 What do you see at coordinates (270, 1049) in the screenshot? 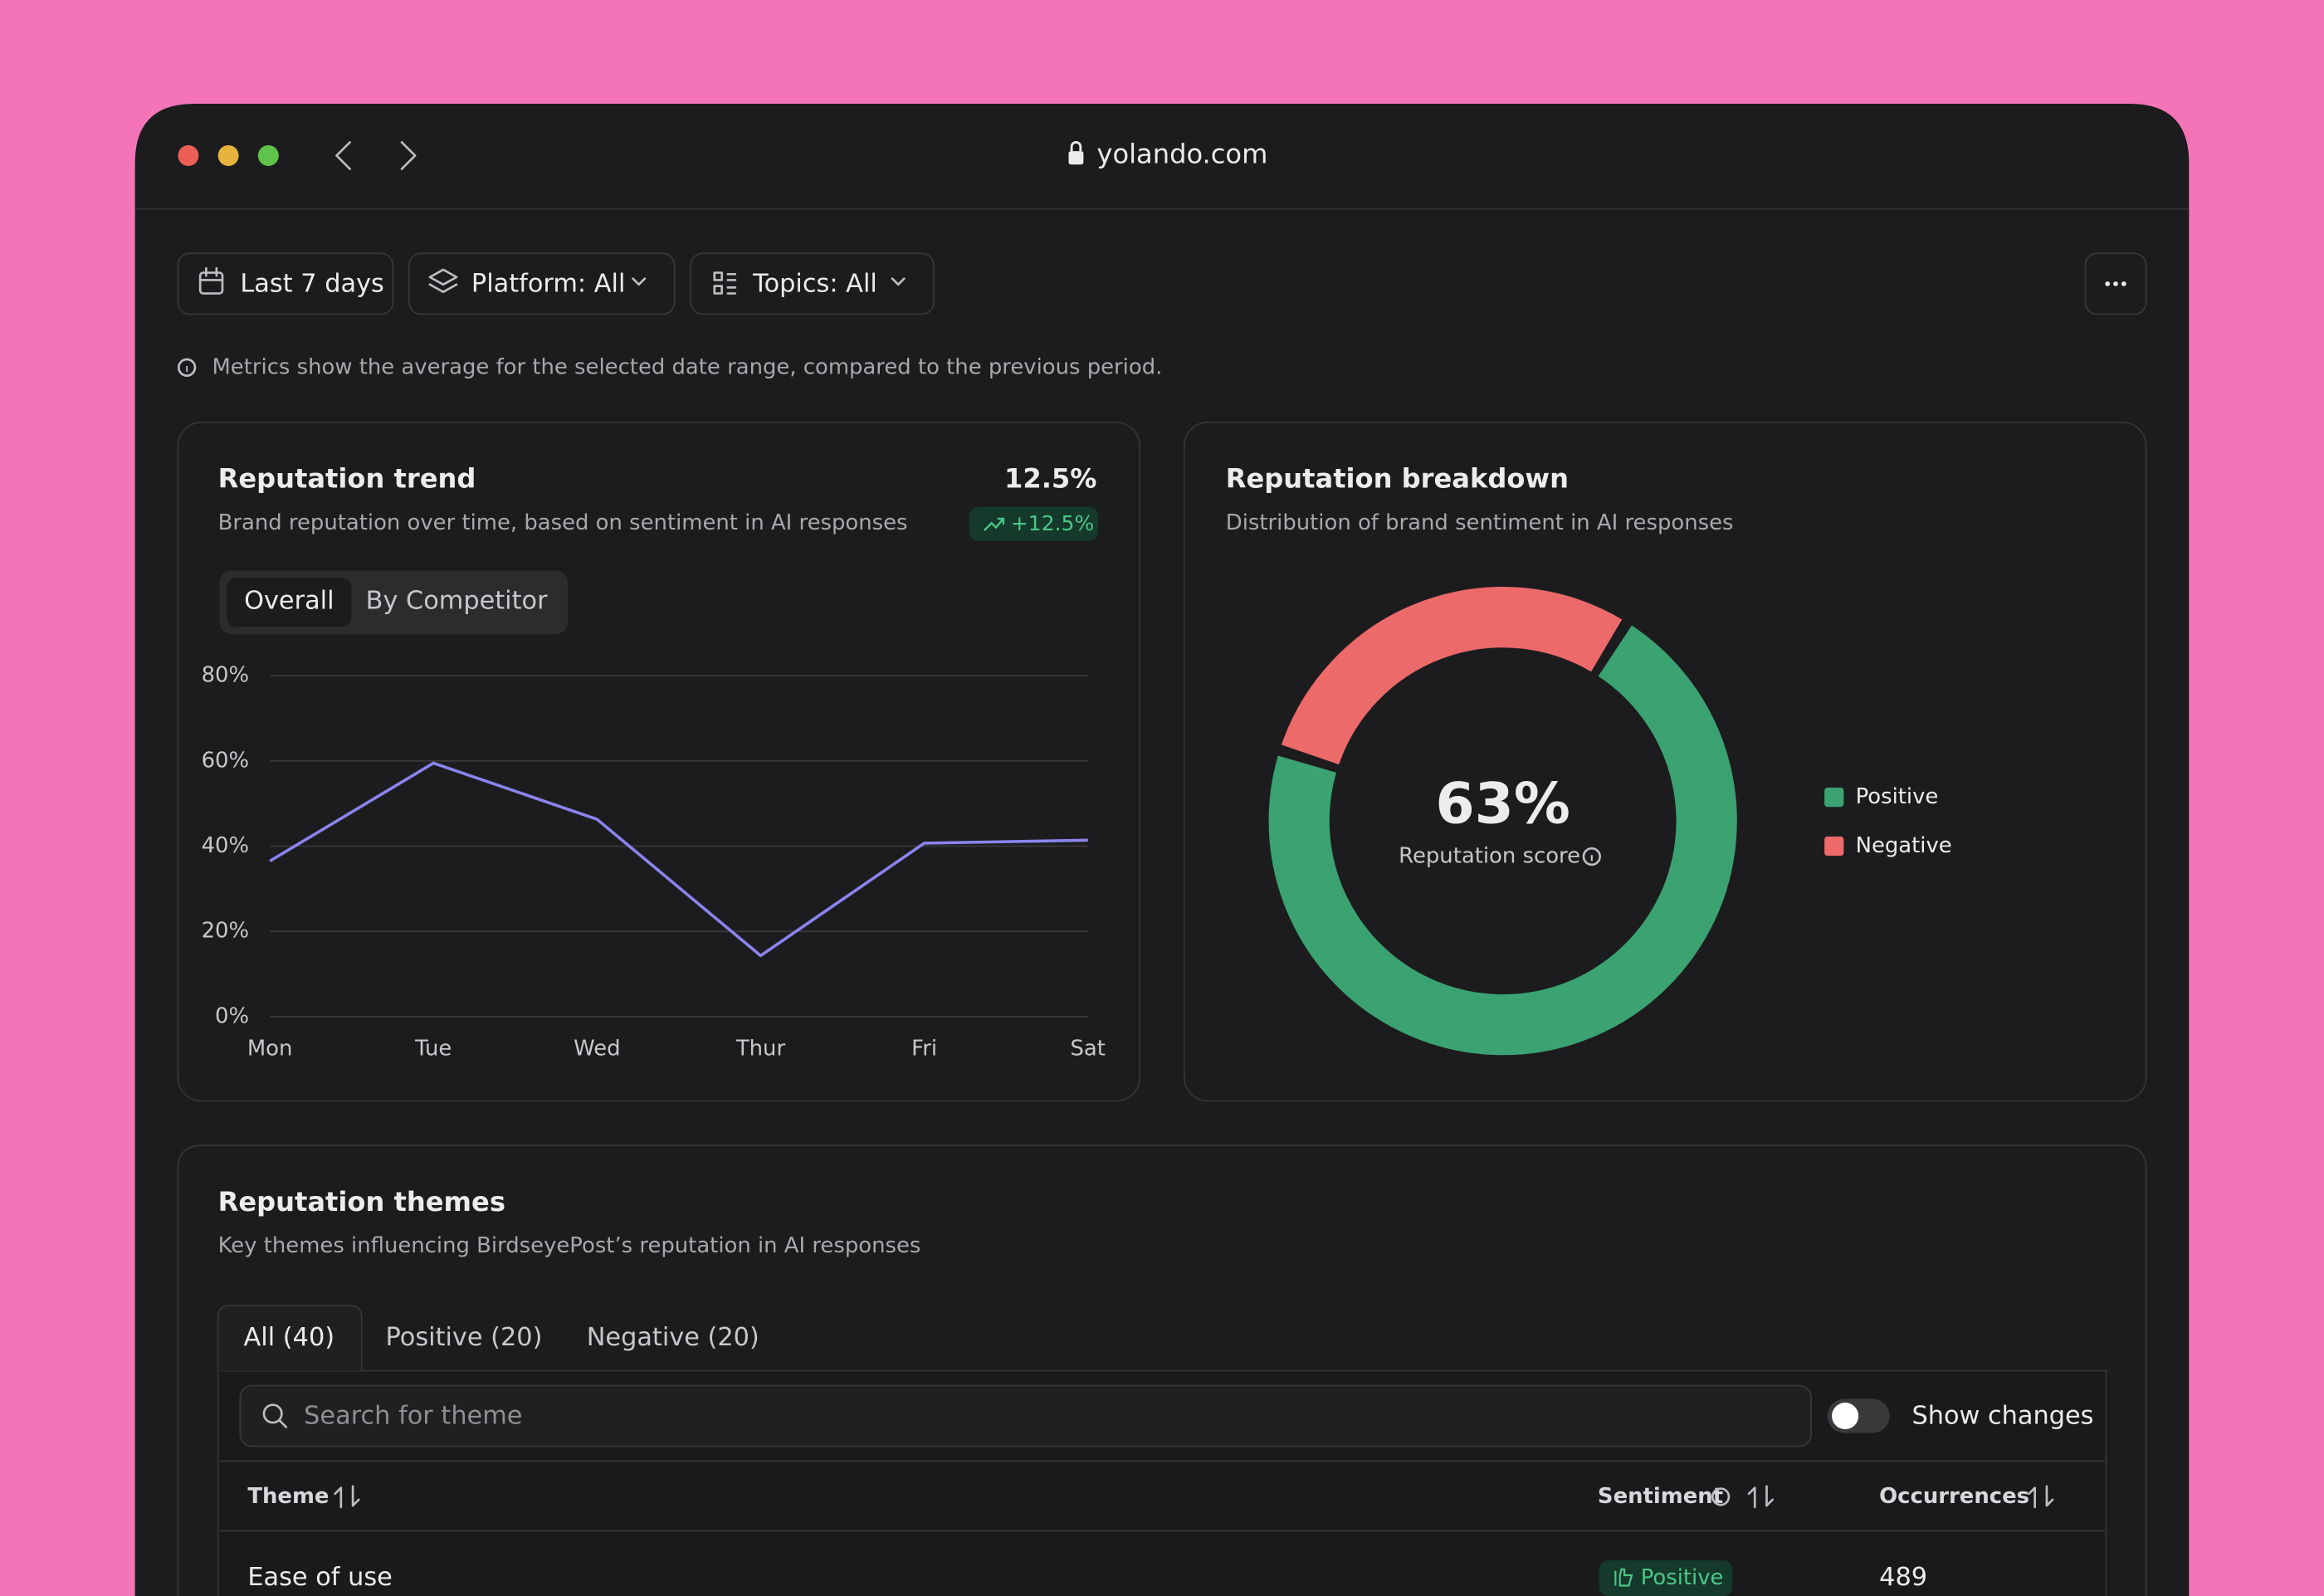
I see `x-tick-label: Mon` at bounding box center [270, 1049].